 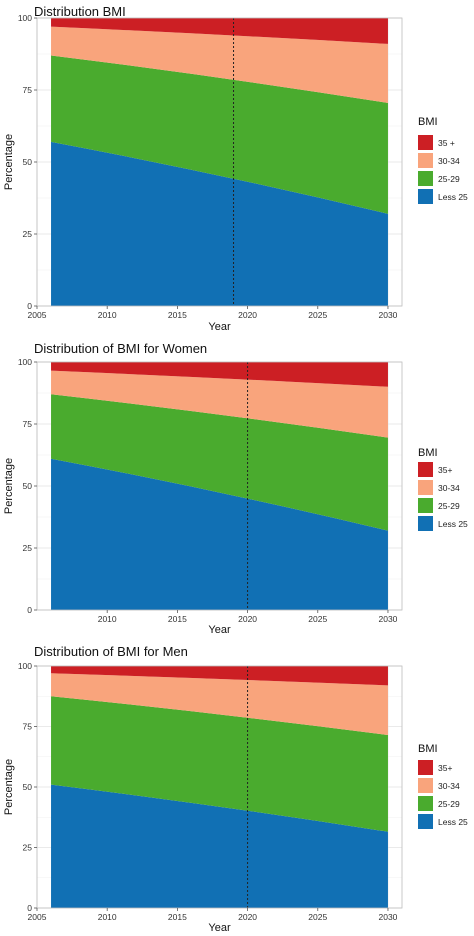 I want to click on chart-title: Distribution of BMI for Women, so click(x=120, y=348).